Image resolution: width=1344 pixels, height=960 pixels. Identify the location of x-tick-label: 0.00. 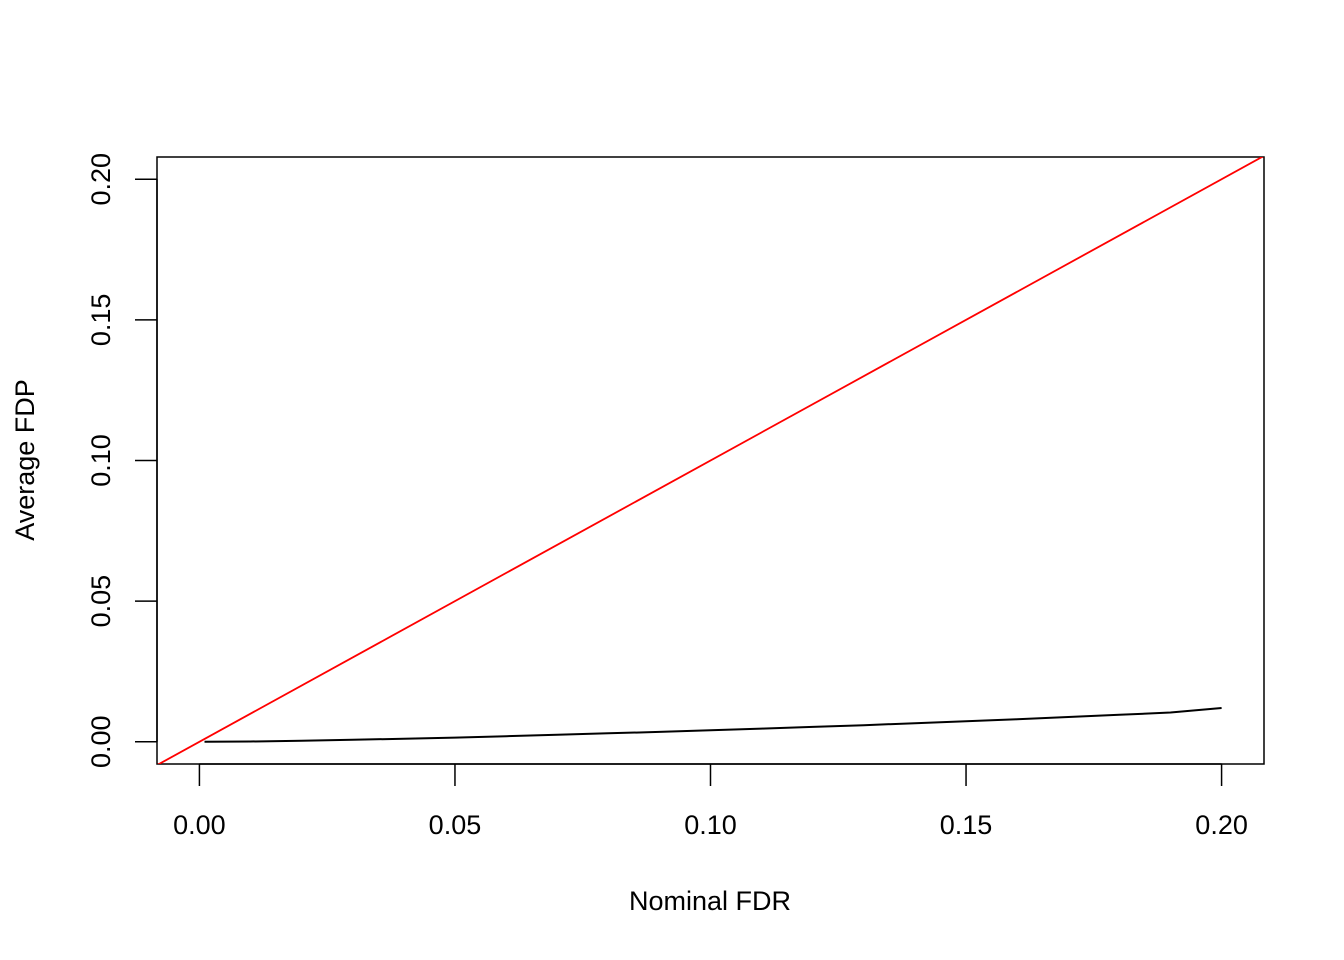
(199, 825).